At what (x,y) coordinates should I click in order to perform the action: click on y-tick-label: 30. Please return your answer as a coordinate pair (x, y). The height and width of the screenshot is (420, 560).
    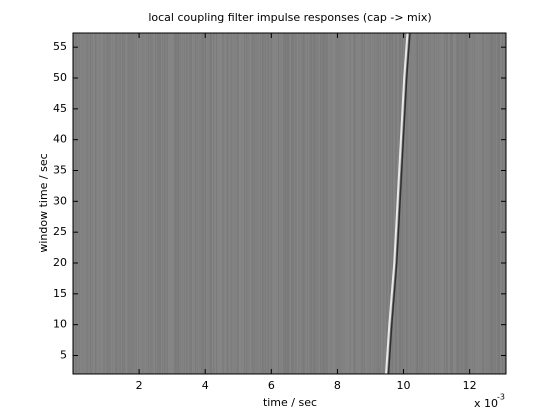
    Looking at the image, I should click on (60, 200).